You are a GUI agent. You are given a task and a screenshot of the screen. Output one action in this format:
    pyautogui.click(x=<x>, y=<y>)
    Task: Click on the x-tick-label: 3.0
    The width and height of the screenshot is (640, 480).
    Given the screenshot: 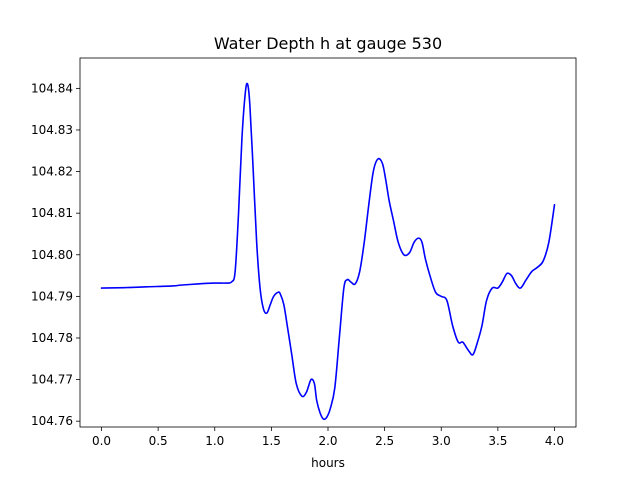 What is the action you would take?
    pyautogui.click(x=441, y=441)
    